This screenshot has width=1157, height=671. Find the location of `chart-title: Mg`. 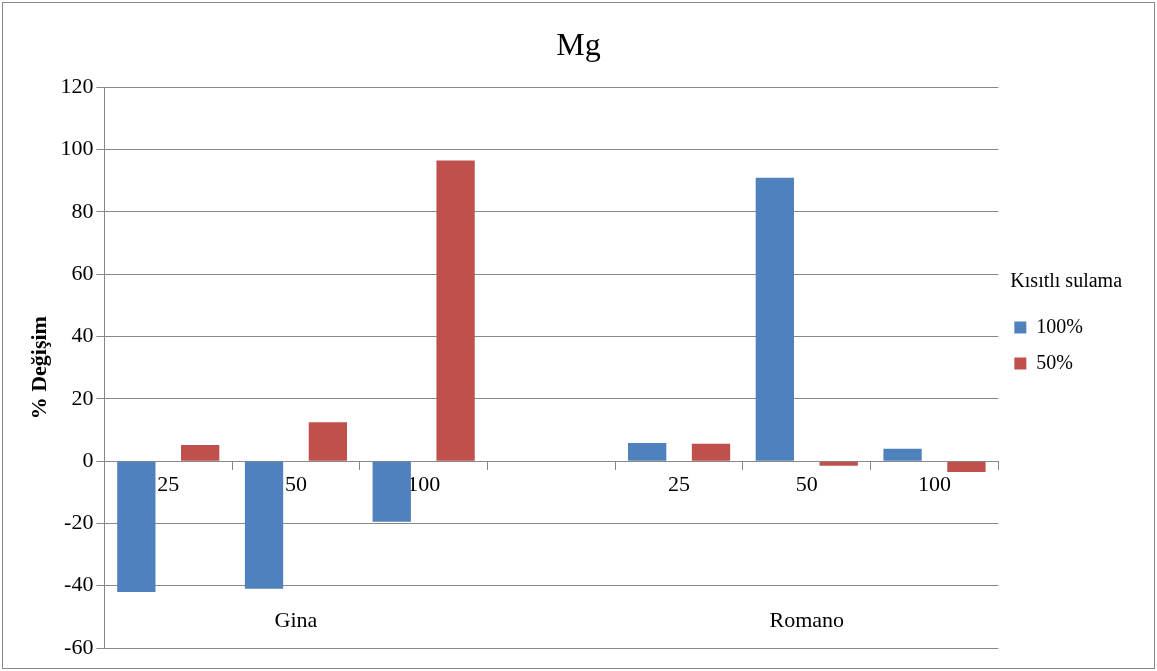

chart-title: Mg is located at coordinates (578, 43).